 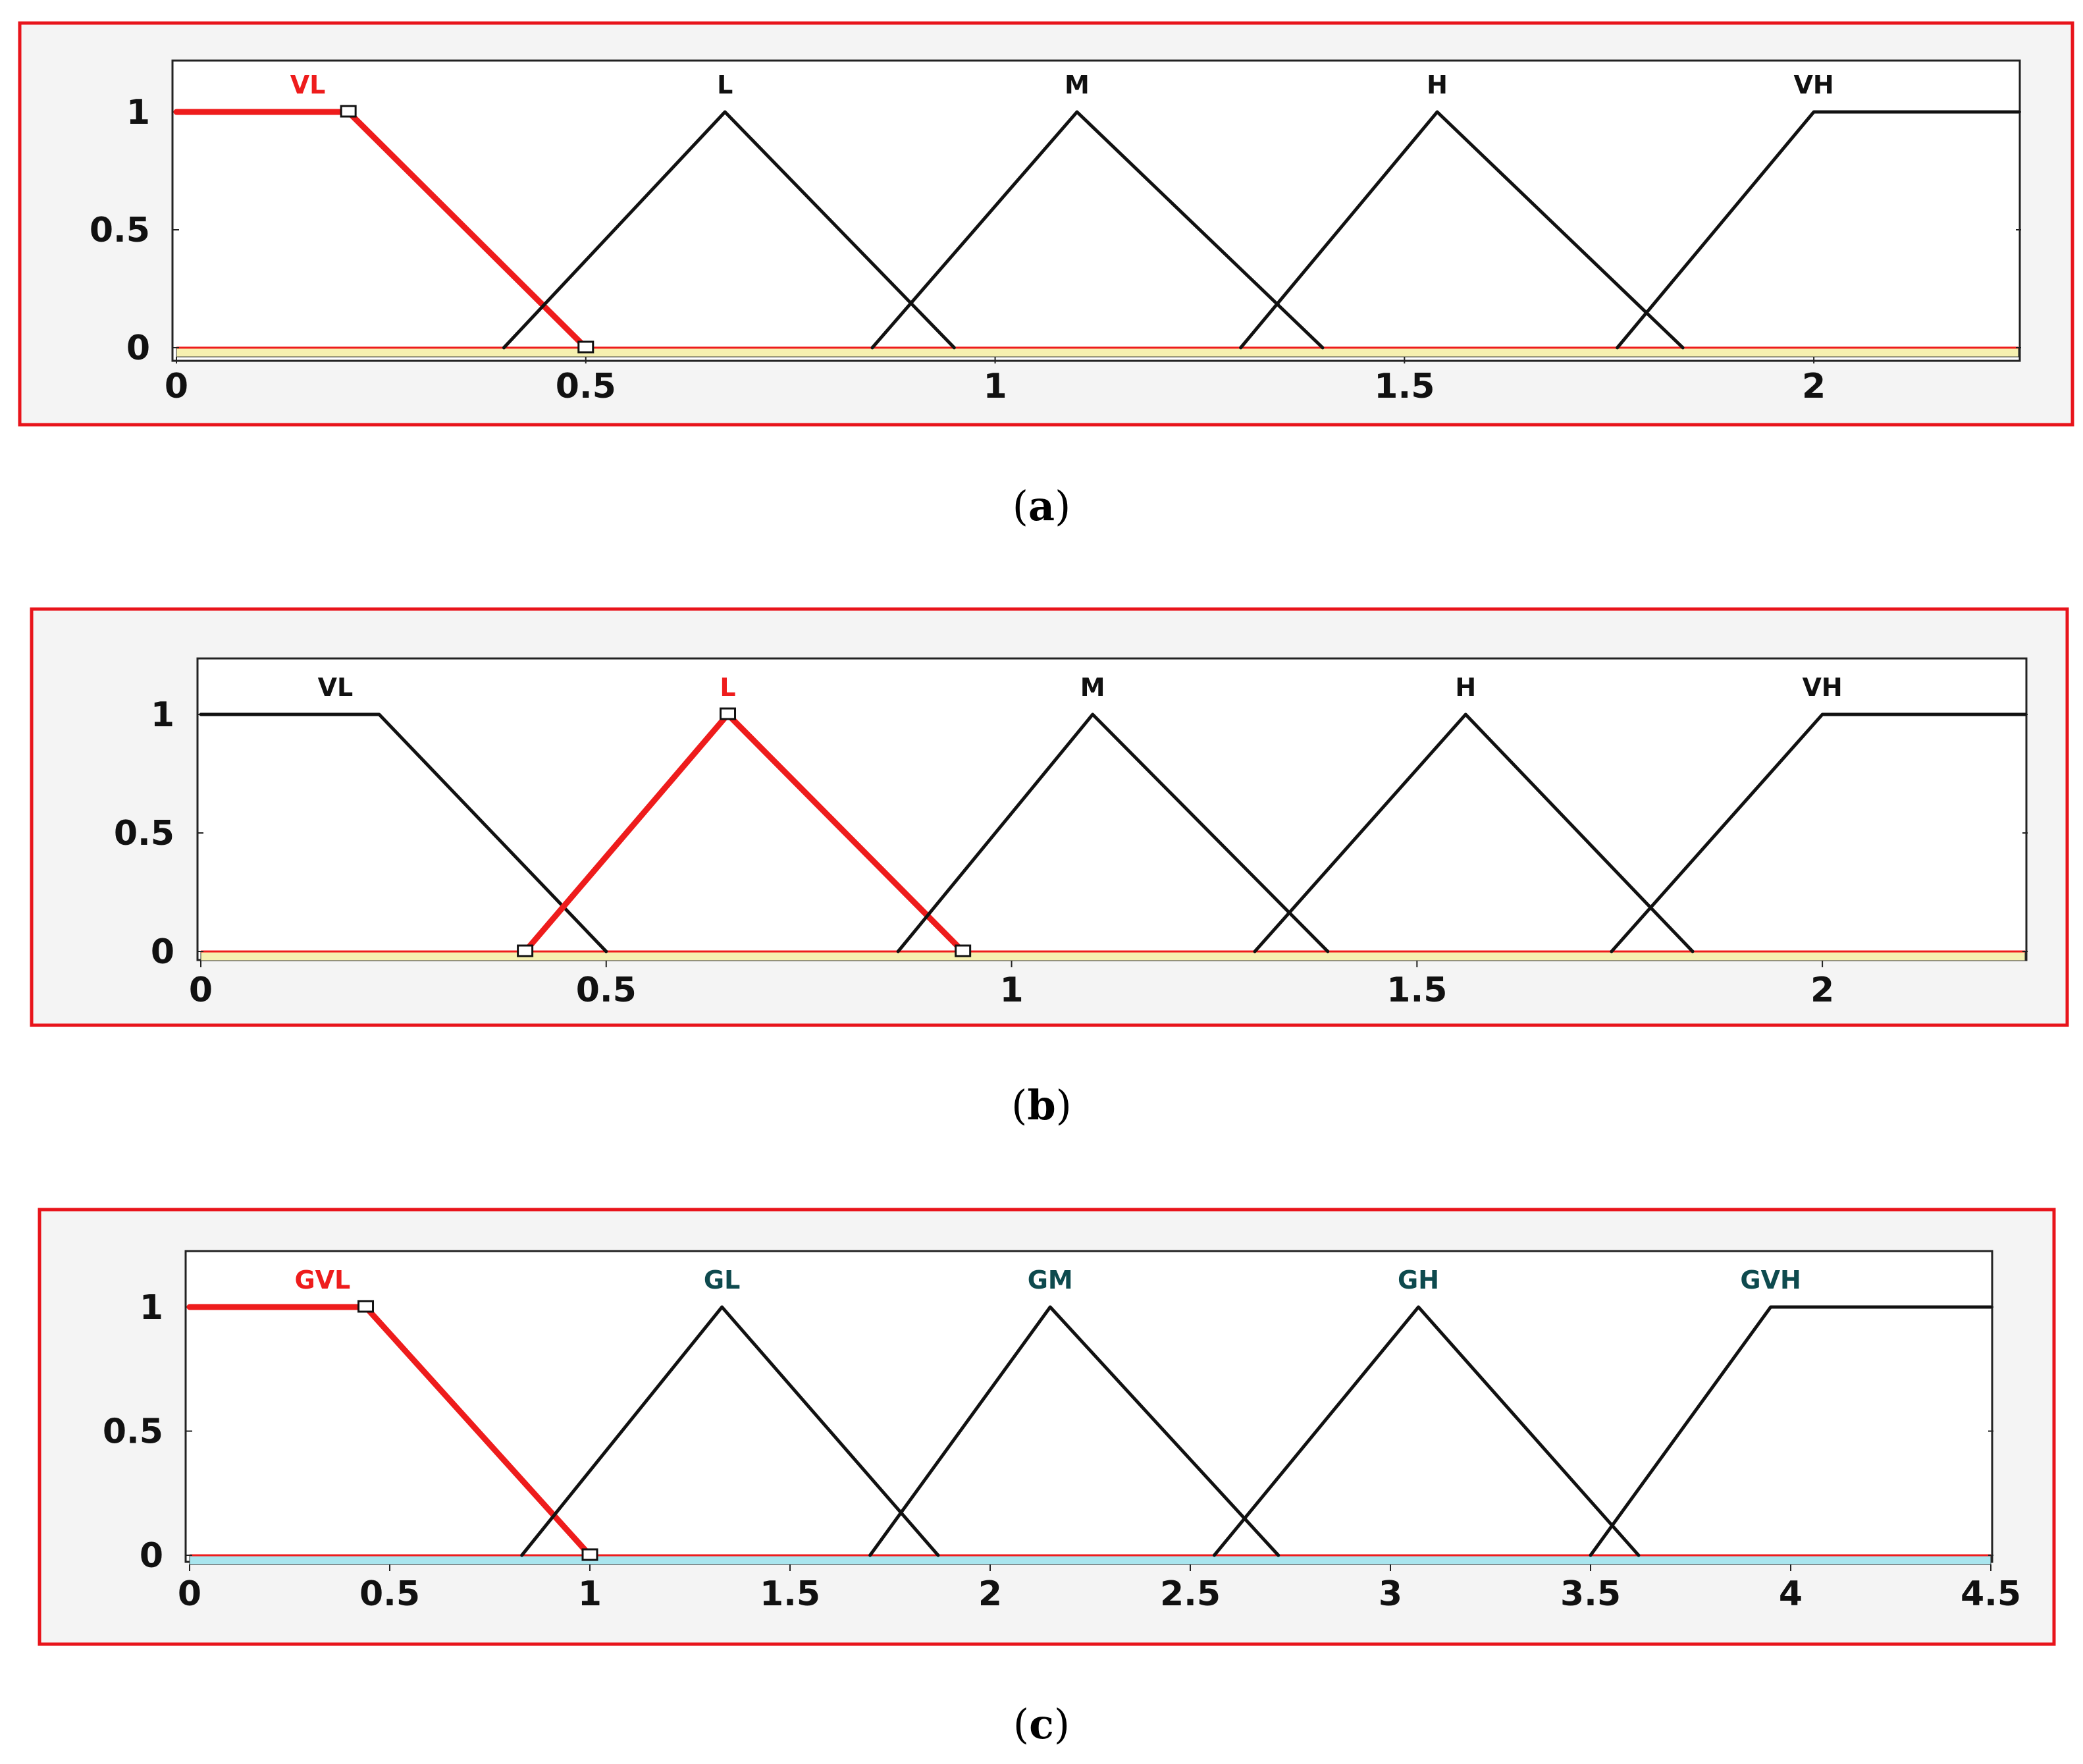 I want to click on panel-a-x-tick-label: 0.5, so click(x=586, y=386).